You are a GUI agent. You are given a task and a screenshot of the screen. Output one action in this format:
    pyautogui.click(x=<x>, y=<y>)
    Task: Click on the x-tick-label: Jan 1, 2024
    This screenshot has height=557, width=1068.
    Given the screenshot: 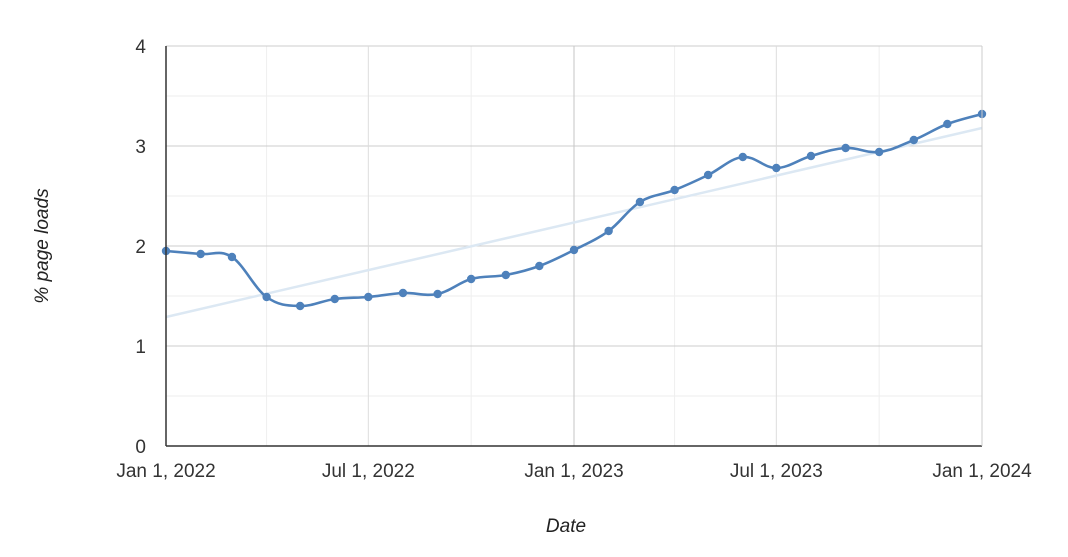 What is the action you would take?
    pyautogui.click(x=982, y=471)
    